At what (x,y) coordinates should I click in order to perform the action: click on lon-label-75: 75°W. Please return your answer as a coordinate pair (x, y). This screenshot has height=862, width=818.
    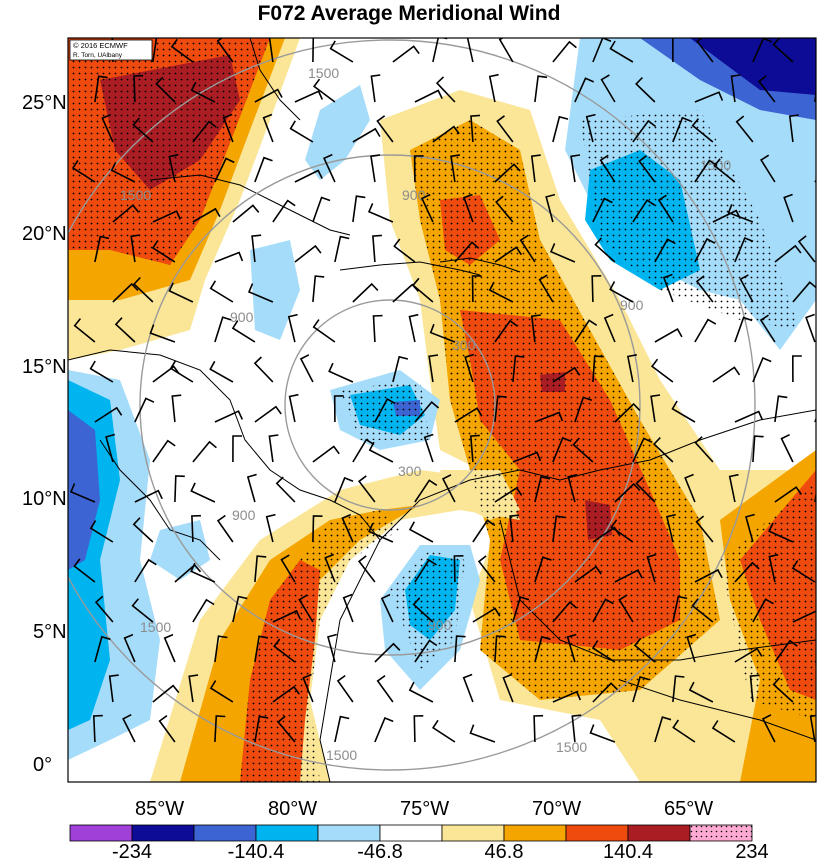
    Looking at the image, I should click on (424, 809).